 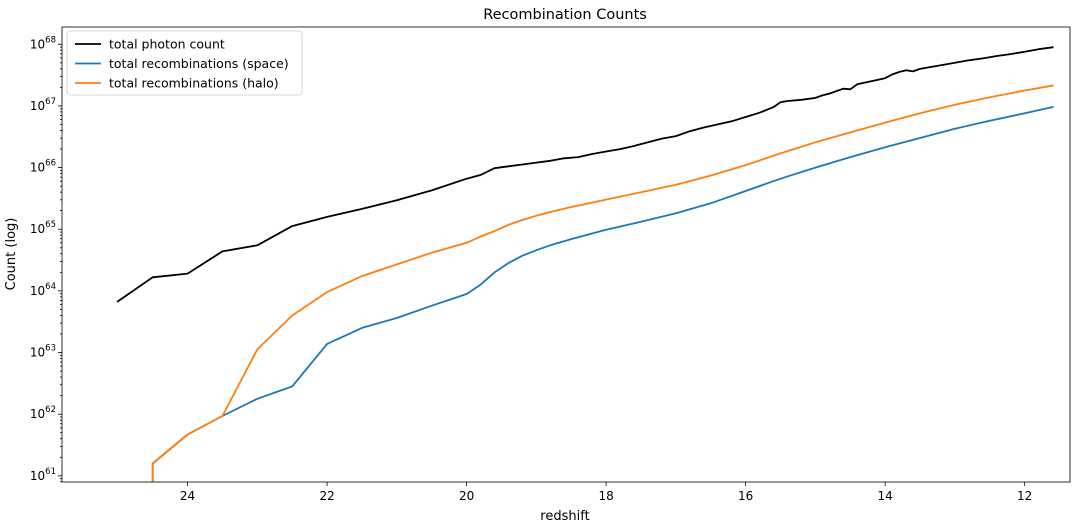 What do you see at coordinates (43, 167) in the screenshot?
I see `y-tick-label: 1066` at bounding box center [43, 167].